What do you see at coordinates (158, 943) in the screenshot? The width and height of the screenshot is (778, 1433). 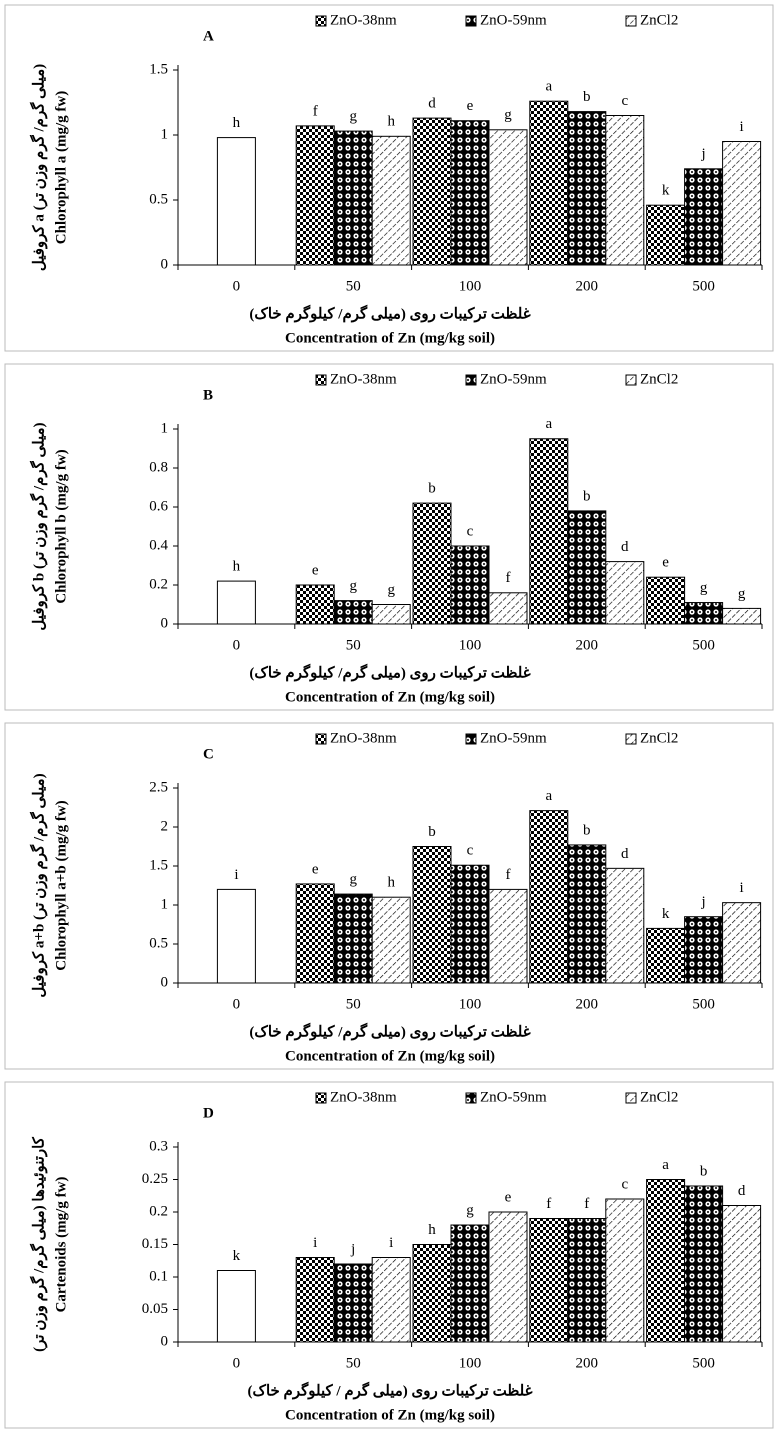 I see `y-tick-label: 0.5` at bounding box center [158, 943].